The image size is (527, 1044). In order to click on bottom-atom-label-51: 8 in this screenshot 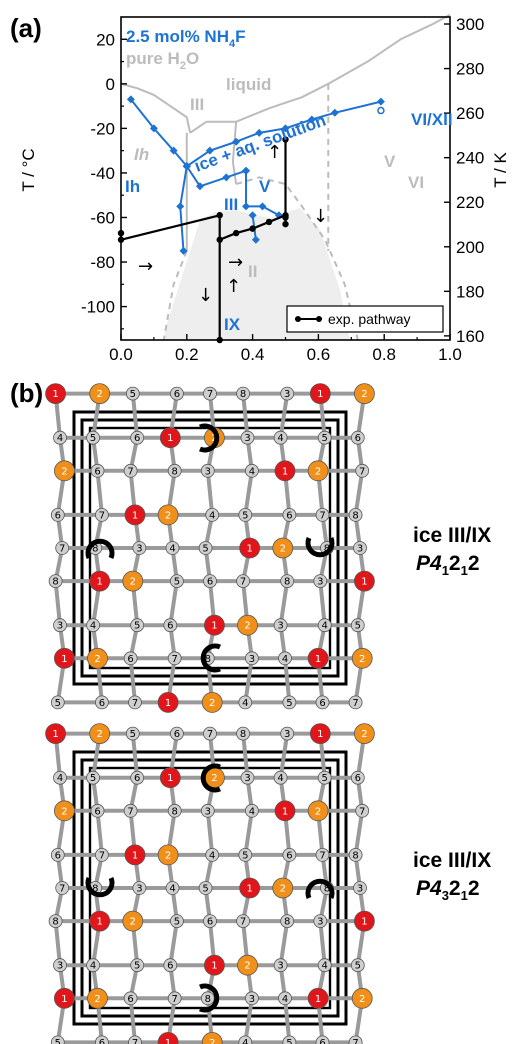, I will do `click(287, 922)`.